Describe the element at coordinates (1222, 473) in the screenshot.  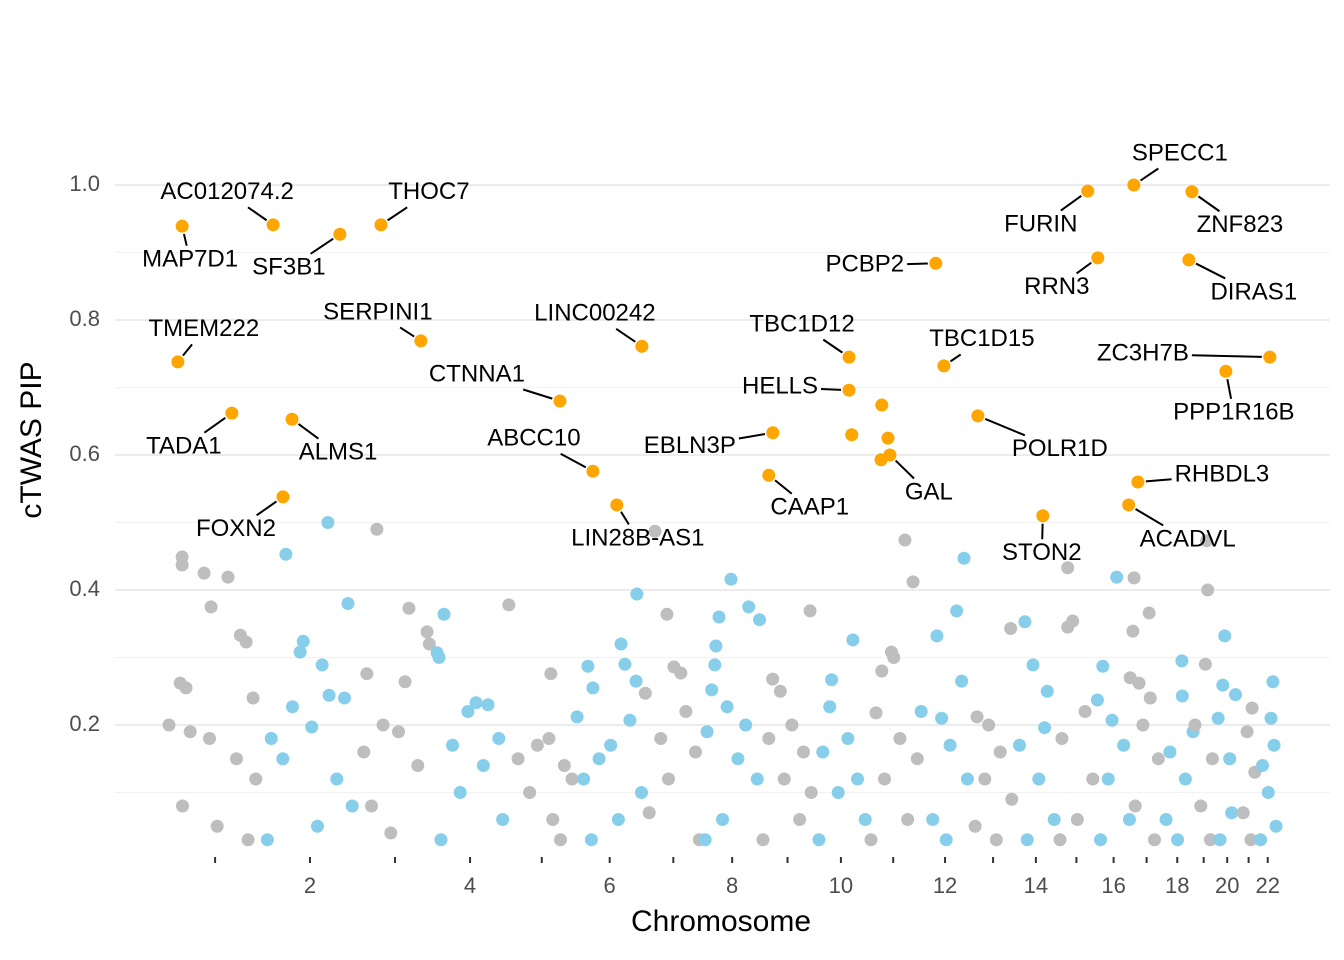
I see `gene-label: RHBDL3` at that location.